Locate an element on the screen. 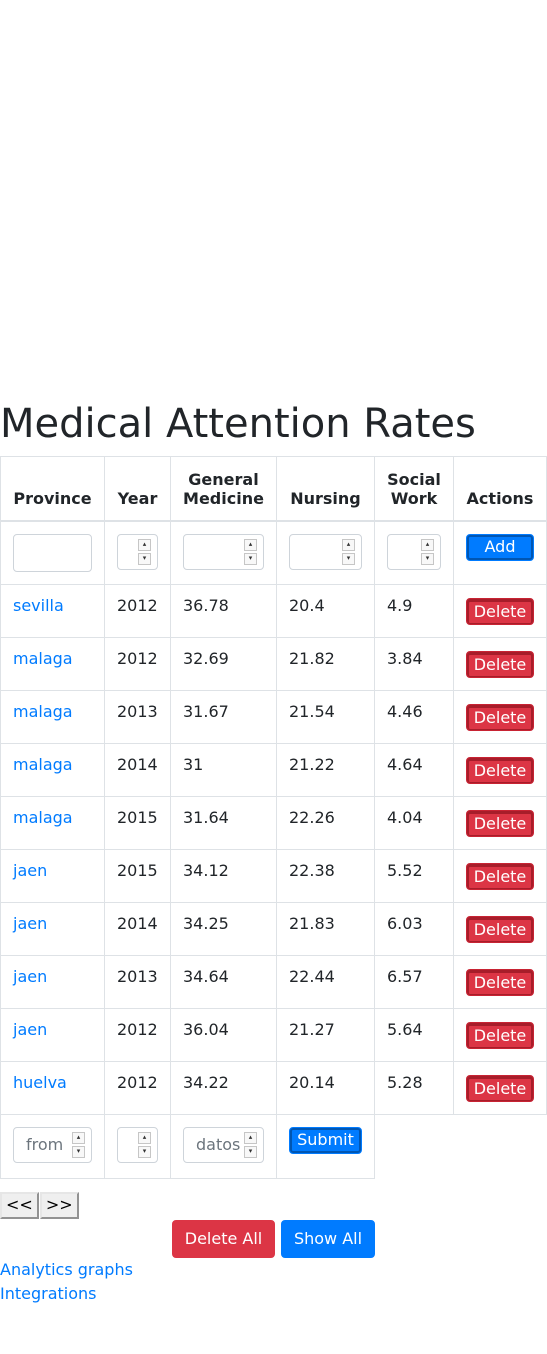  delete-all-button: Delete All is located at coordinates (223, 1239).